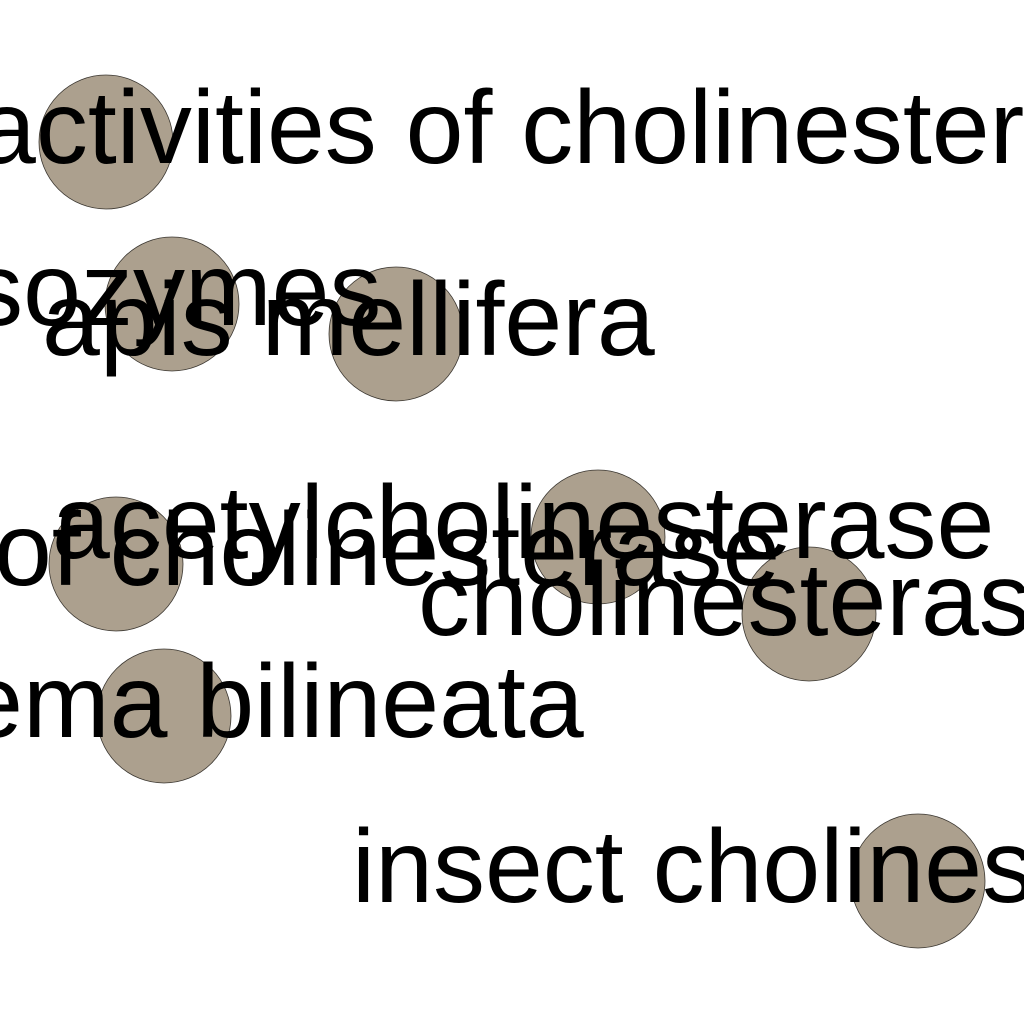 The image size is (1024, 1024). Describe the element at coordinates (721, 600) in the screenshot. I see `label-cholinesterase: cholinesterase` at that location.